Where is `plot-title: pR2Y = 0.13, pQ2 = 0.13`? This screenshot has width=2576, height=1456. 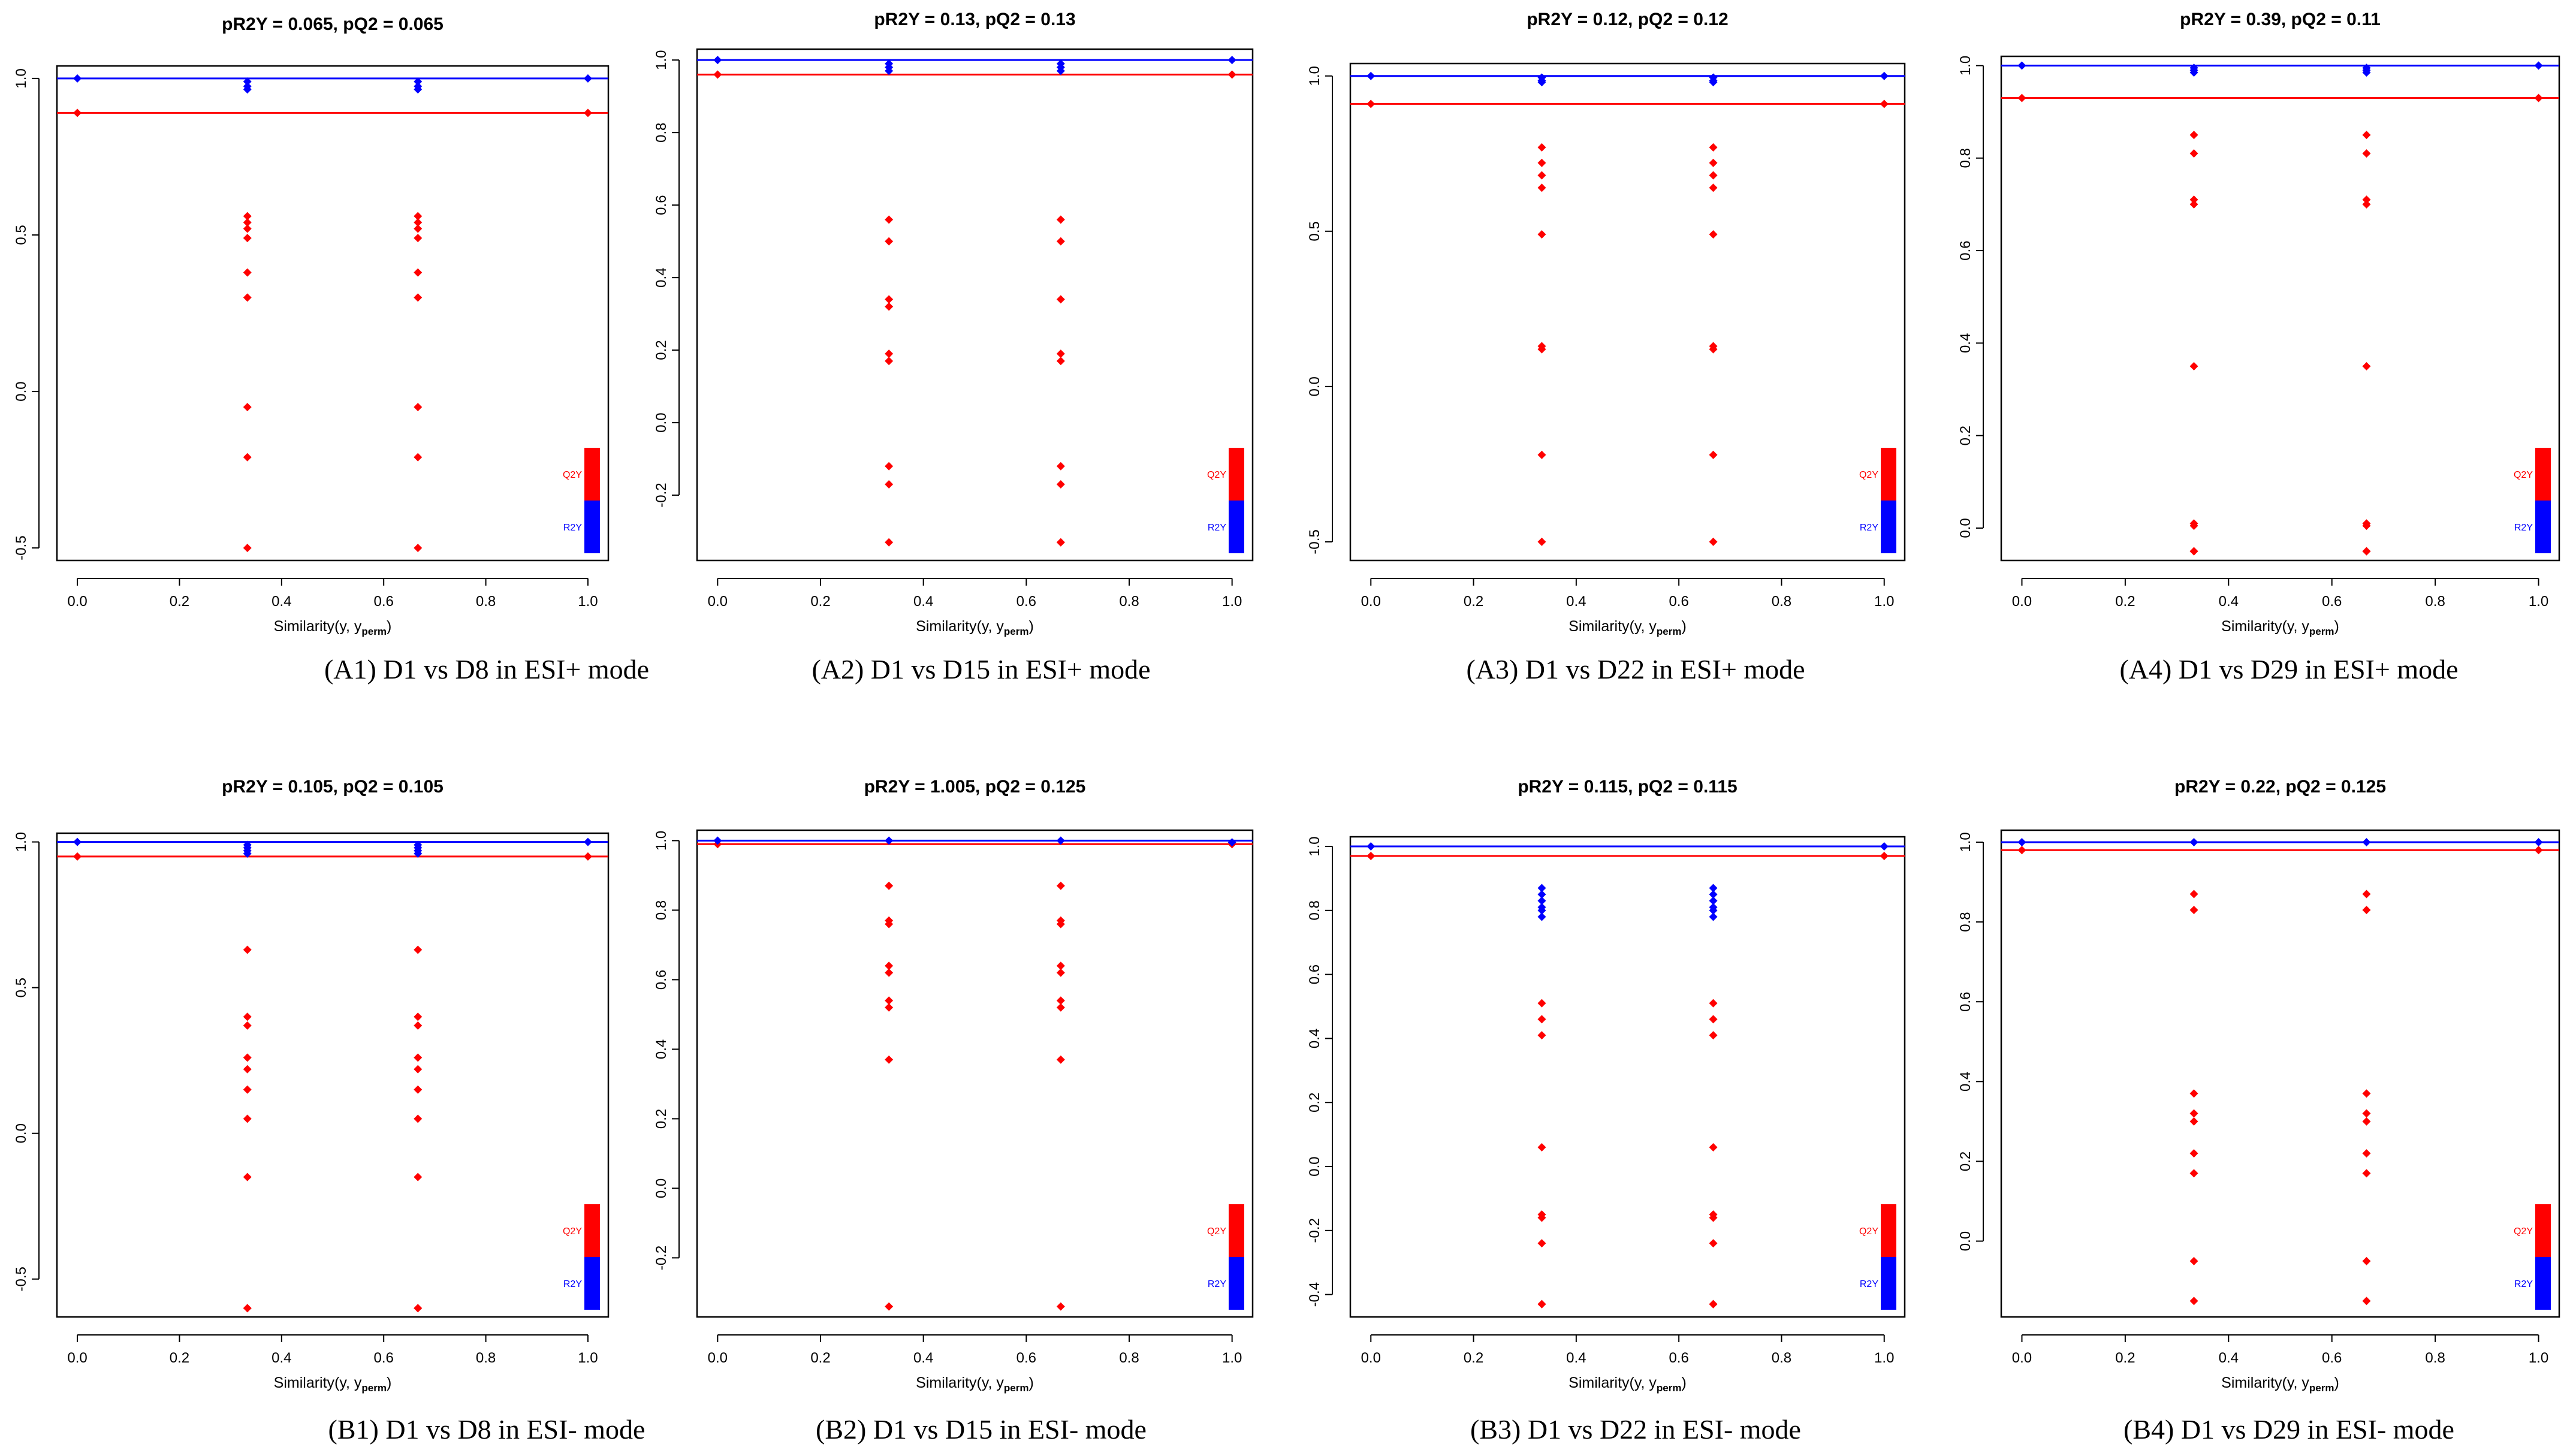 plot-title: pR2Y = 0.13, pQ2 = 0.13 is located at coordinates (974, 19).